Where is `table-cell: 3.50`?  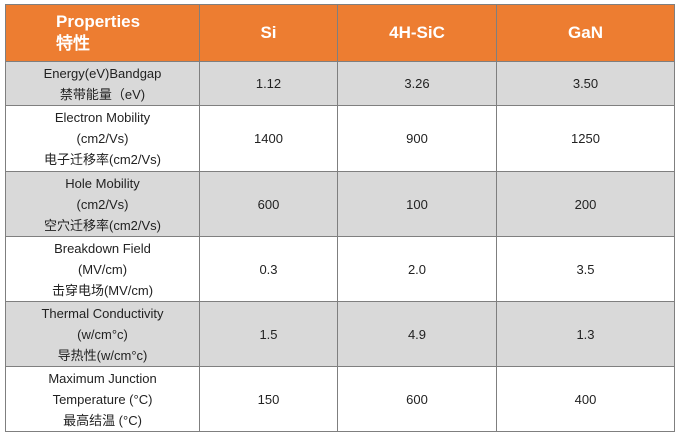
table-cell: 3.50 is located at coordinates (586, 84).